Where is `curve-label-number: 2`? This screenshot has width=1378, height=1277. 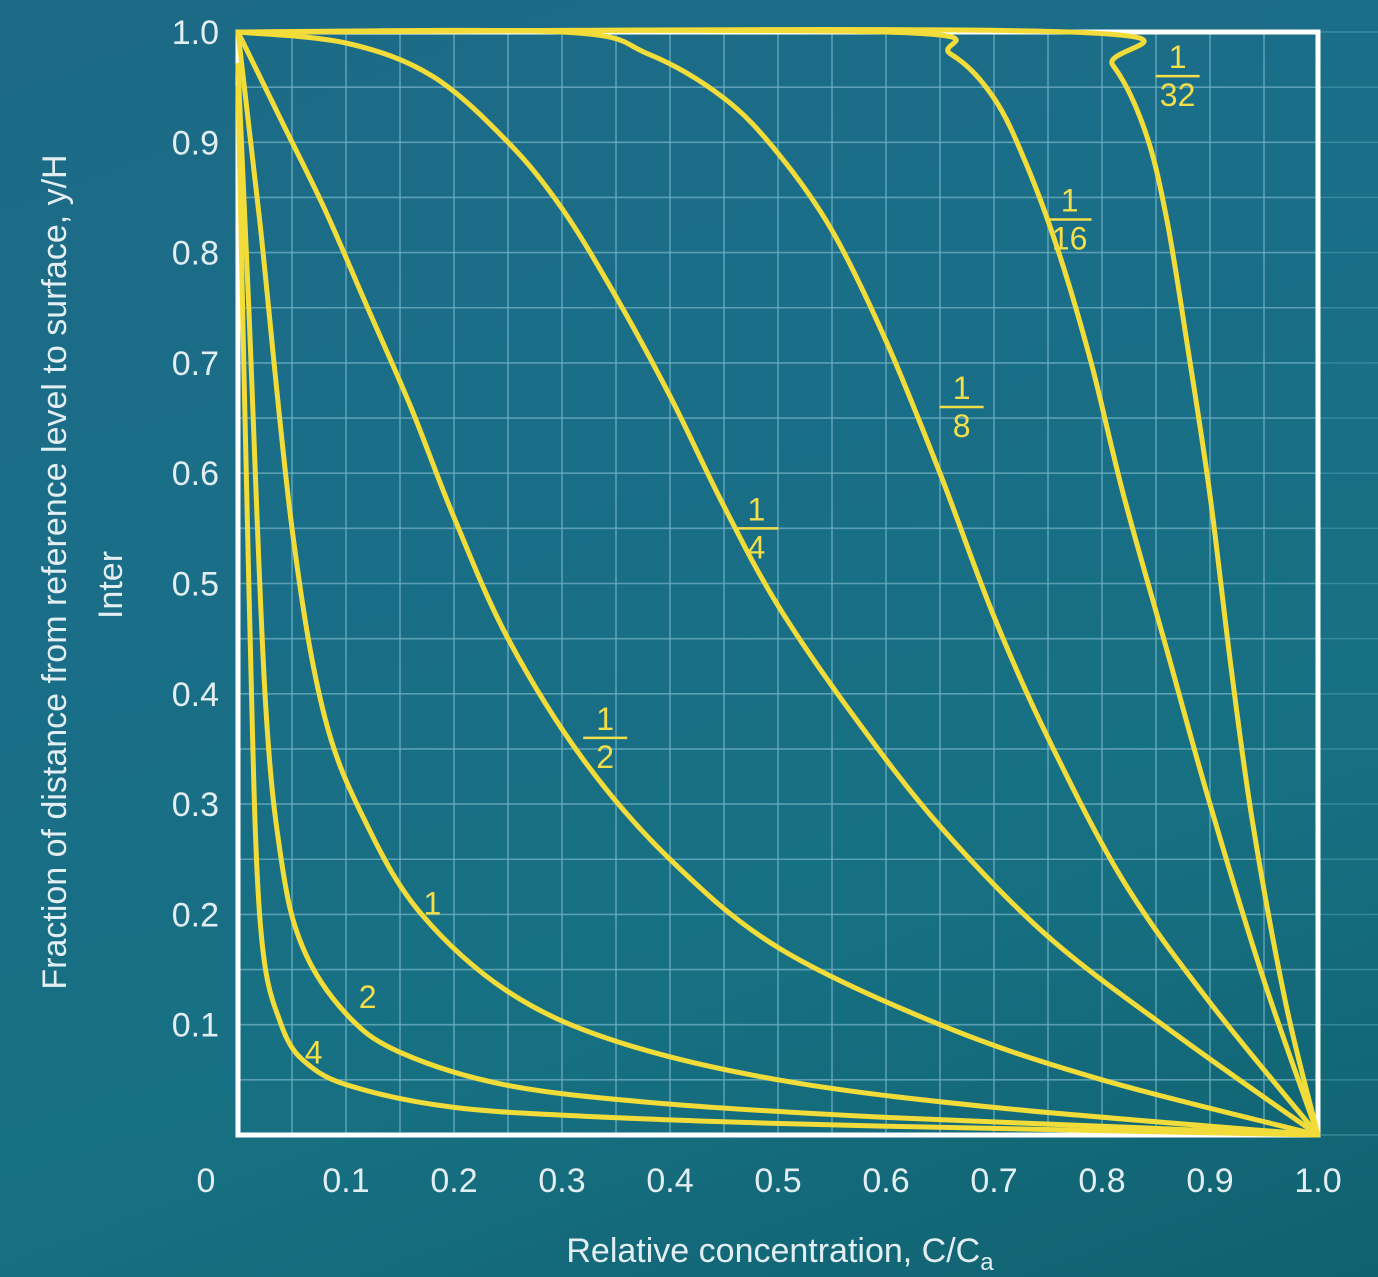
curve-label-number: 2 is located at coordinates (368, 997).